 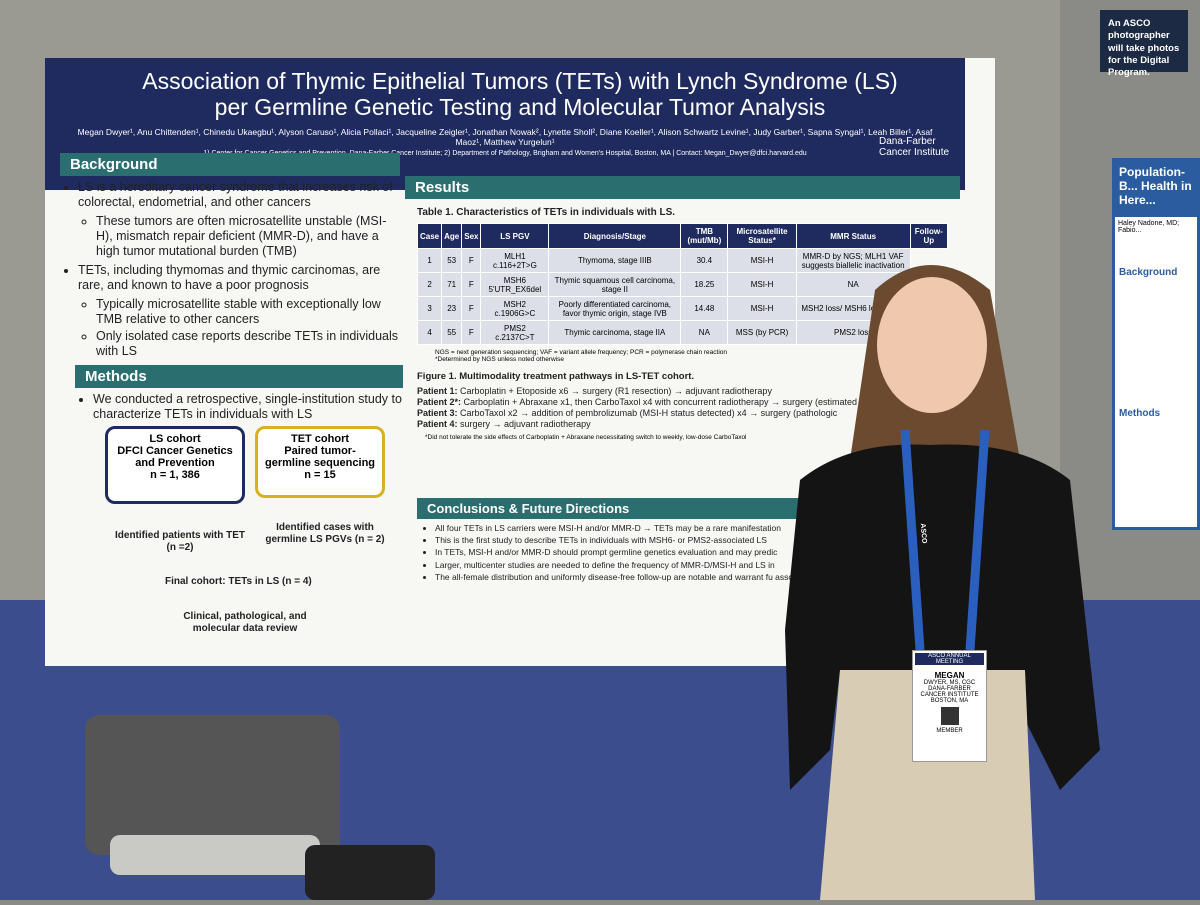 I want to click on table-header: LS PGV, so click(x=515, y=236).